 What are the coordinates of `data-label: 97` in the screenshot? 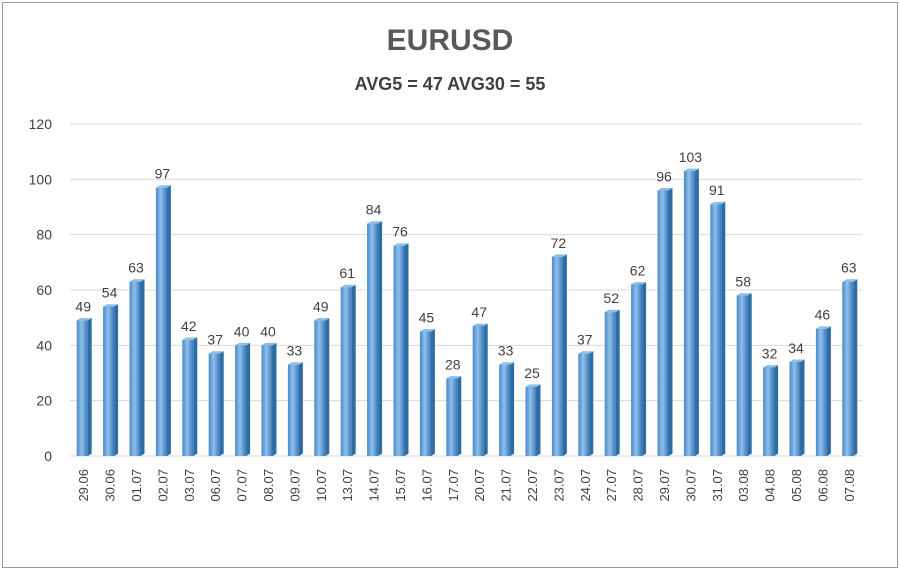 It's located at (163, 174).